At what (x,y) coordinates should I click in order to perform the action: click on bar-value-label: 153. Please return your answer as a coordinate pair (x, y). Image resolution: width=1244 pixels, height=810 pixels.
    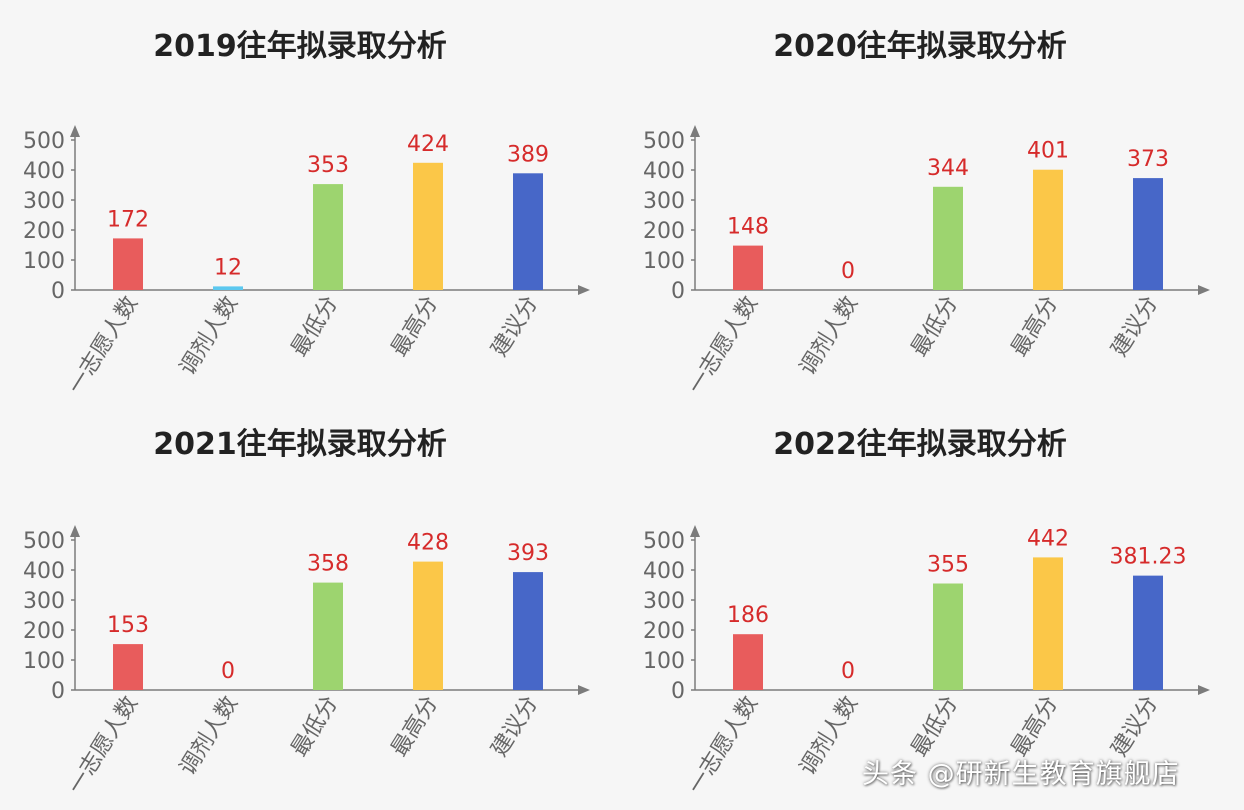
    Looking at the image, I should click on (128, 625).